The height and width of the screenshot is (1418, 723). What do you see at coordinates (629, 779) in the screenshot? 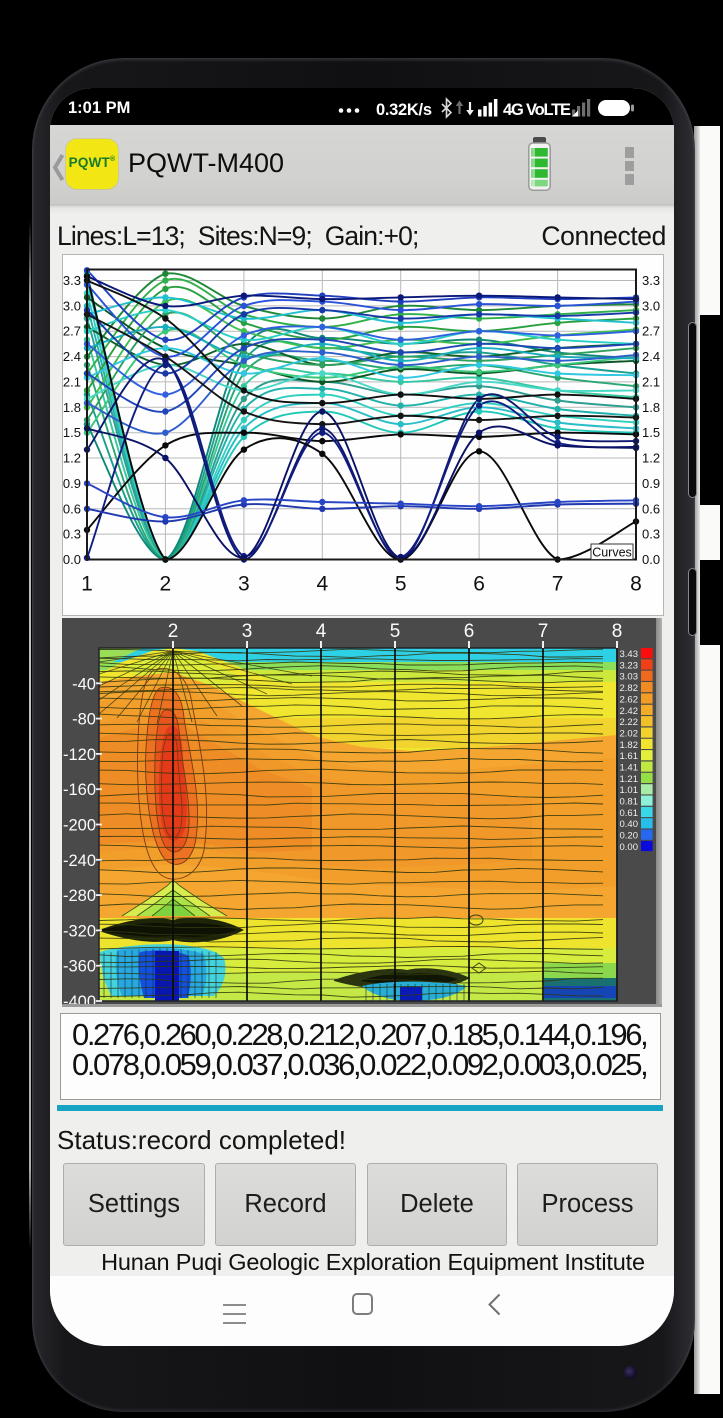
I see `svg-text: 1.21` at bounding box center [629, 779].